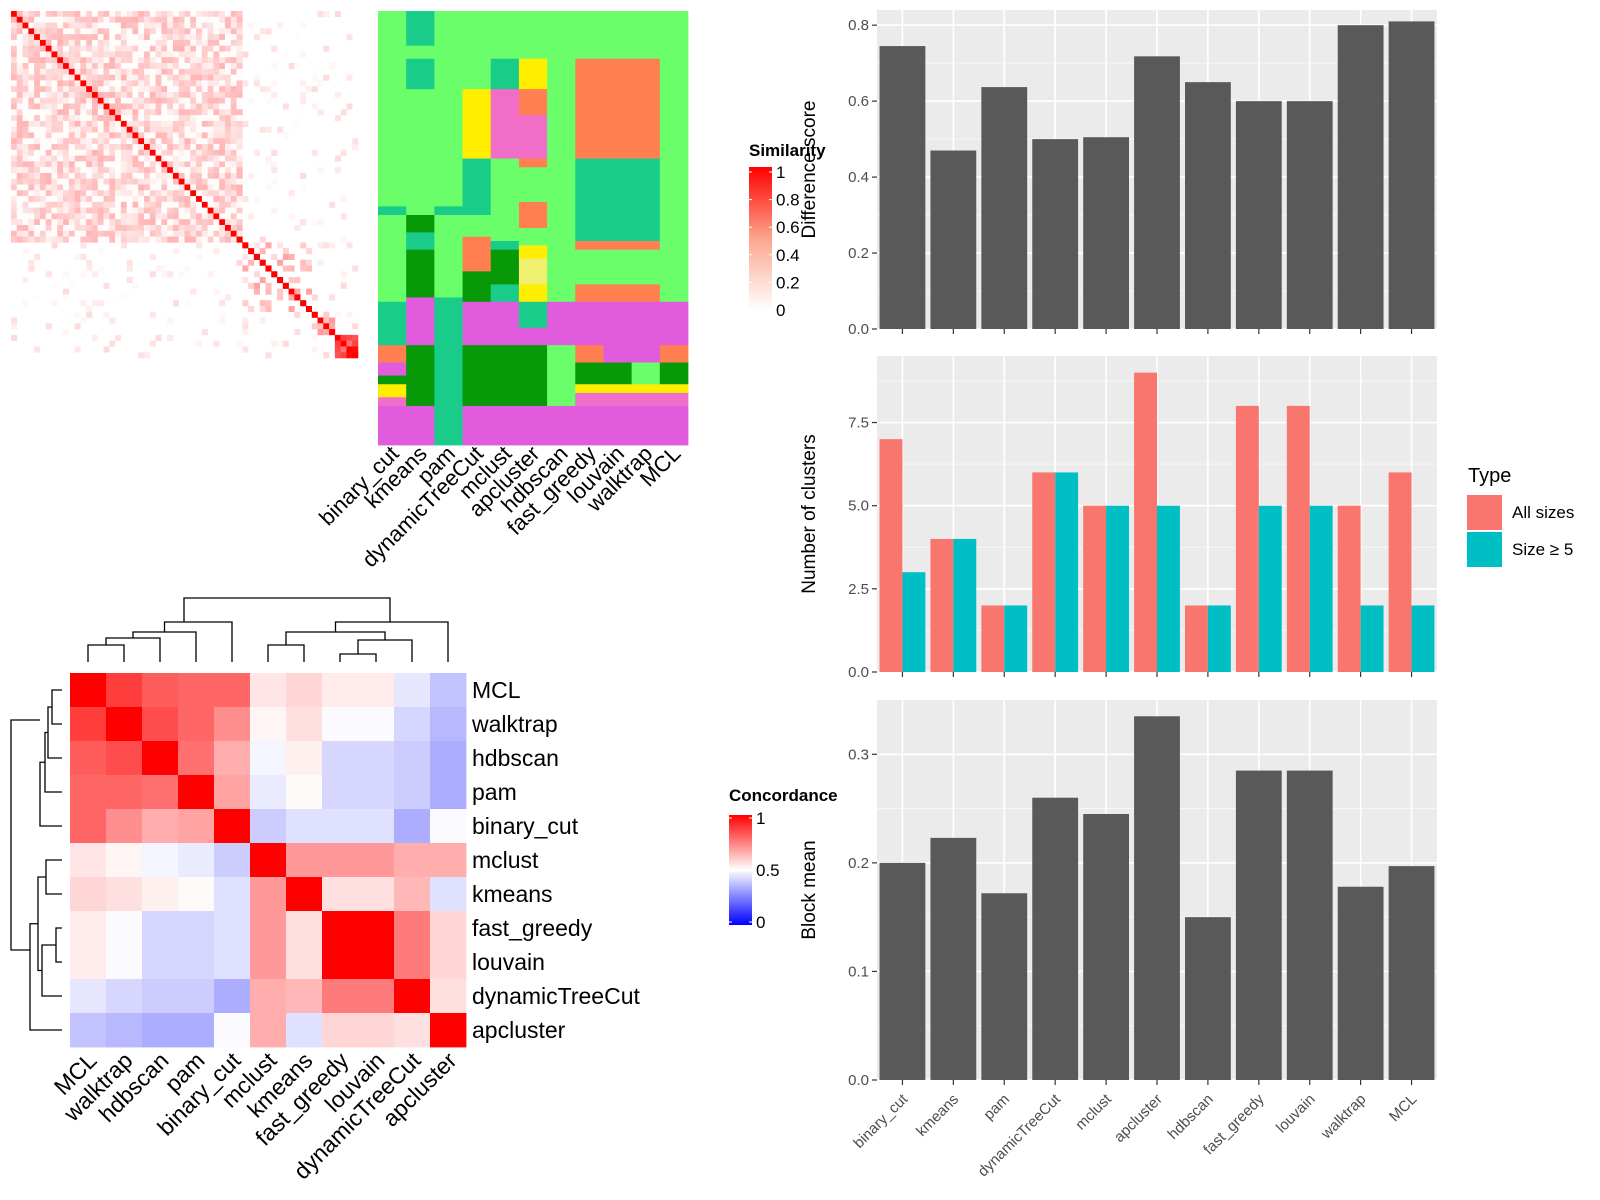 The width and height of the screenshot is (1600, 1200). What do you see at coordinates (268, 860) in the screenshot?
I see `concordance-heatmap` at bounding box center [268, 860].